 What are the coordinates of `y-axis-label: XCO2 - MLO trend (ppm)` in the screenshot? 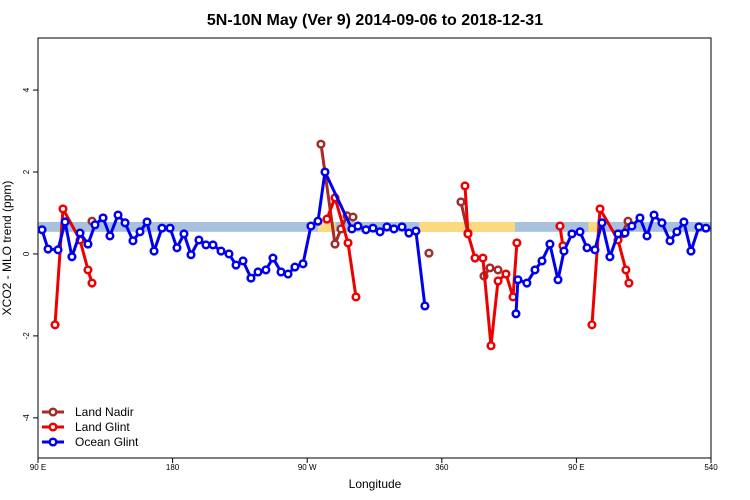 It's located at (7, 248).